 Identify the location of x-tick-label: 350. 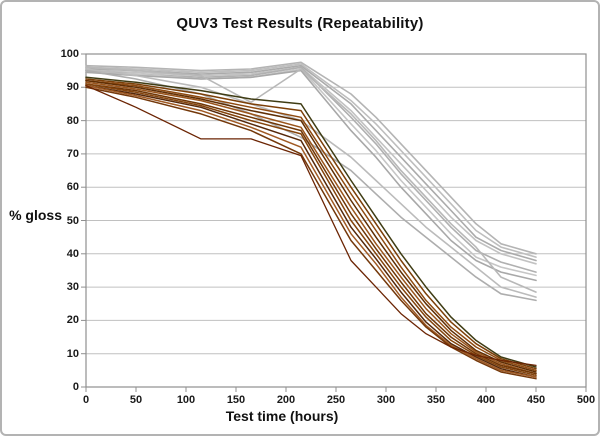
(436, 400).